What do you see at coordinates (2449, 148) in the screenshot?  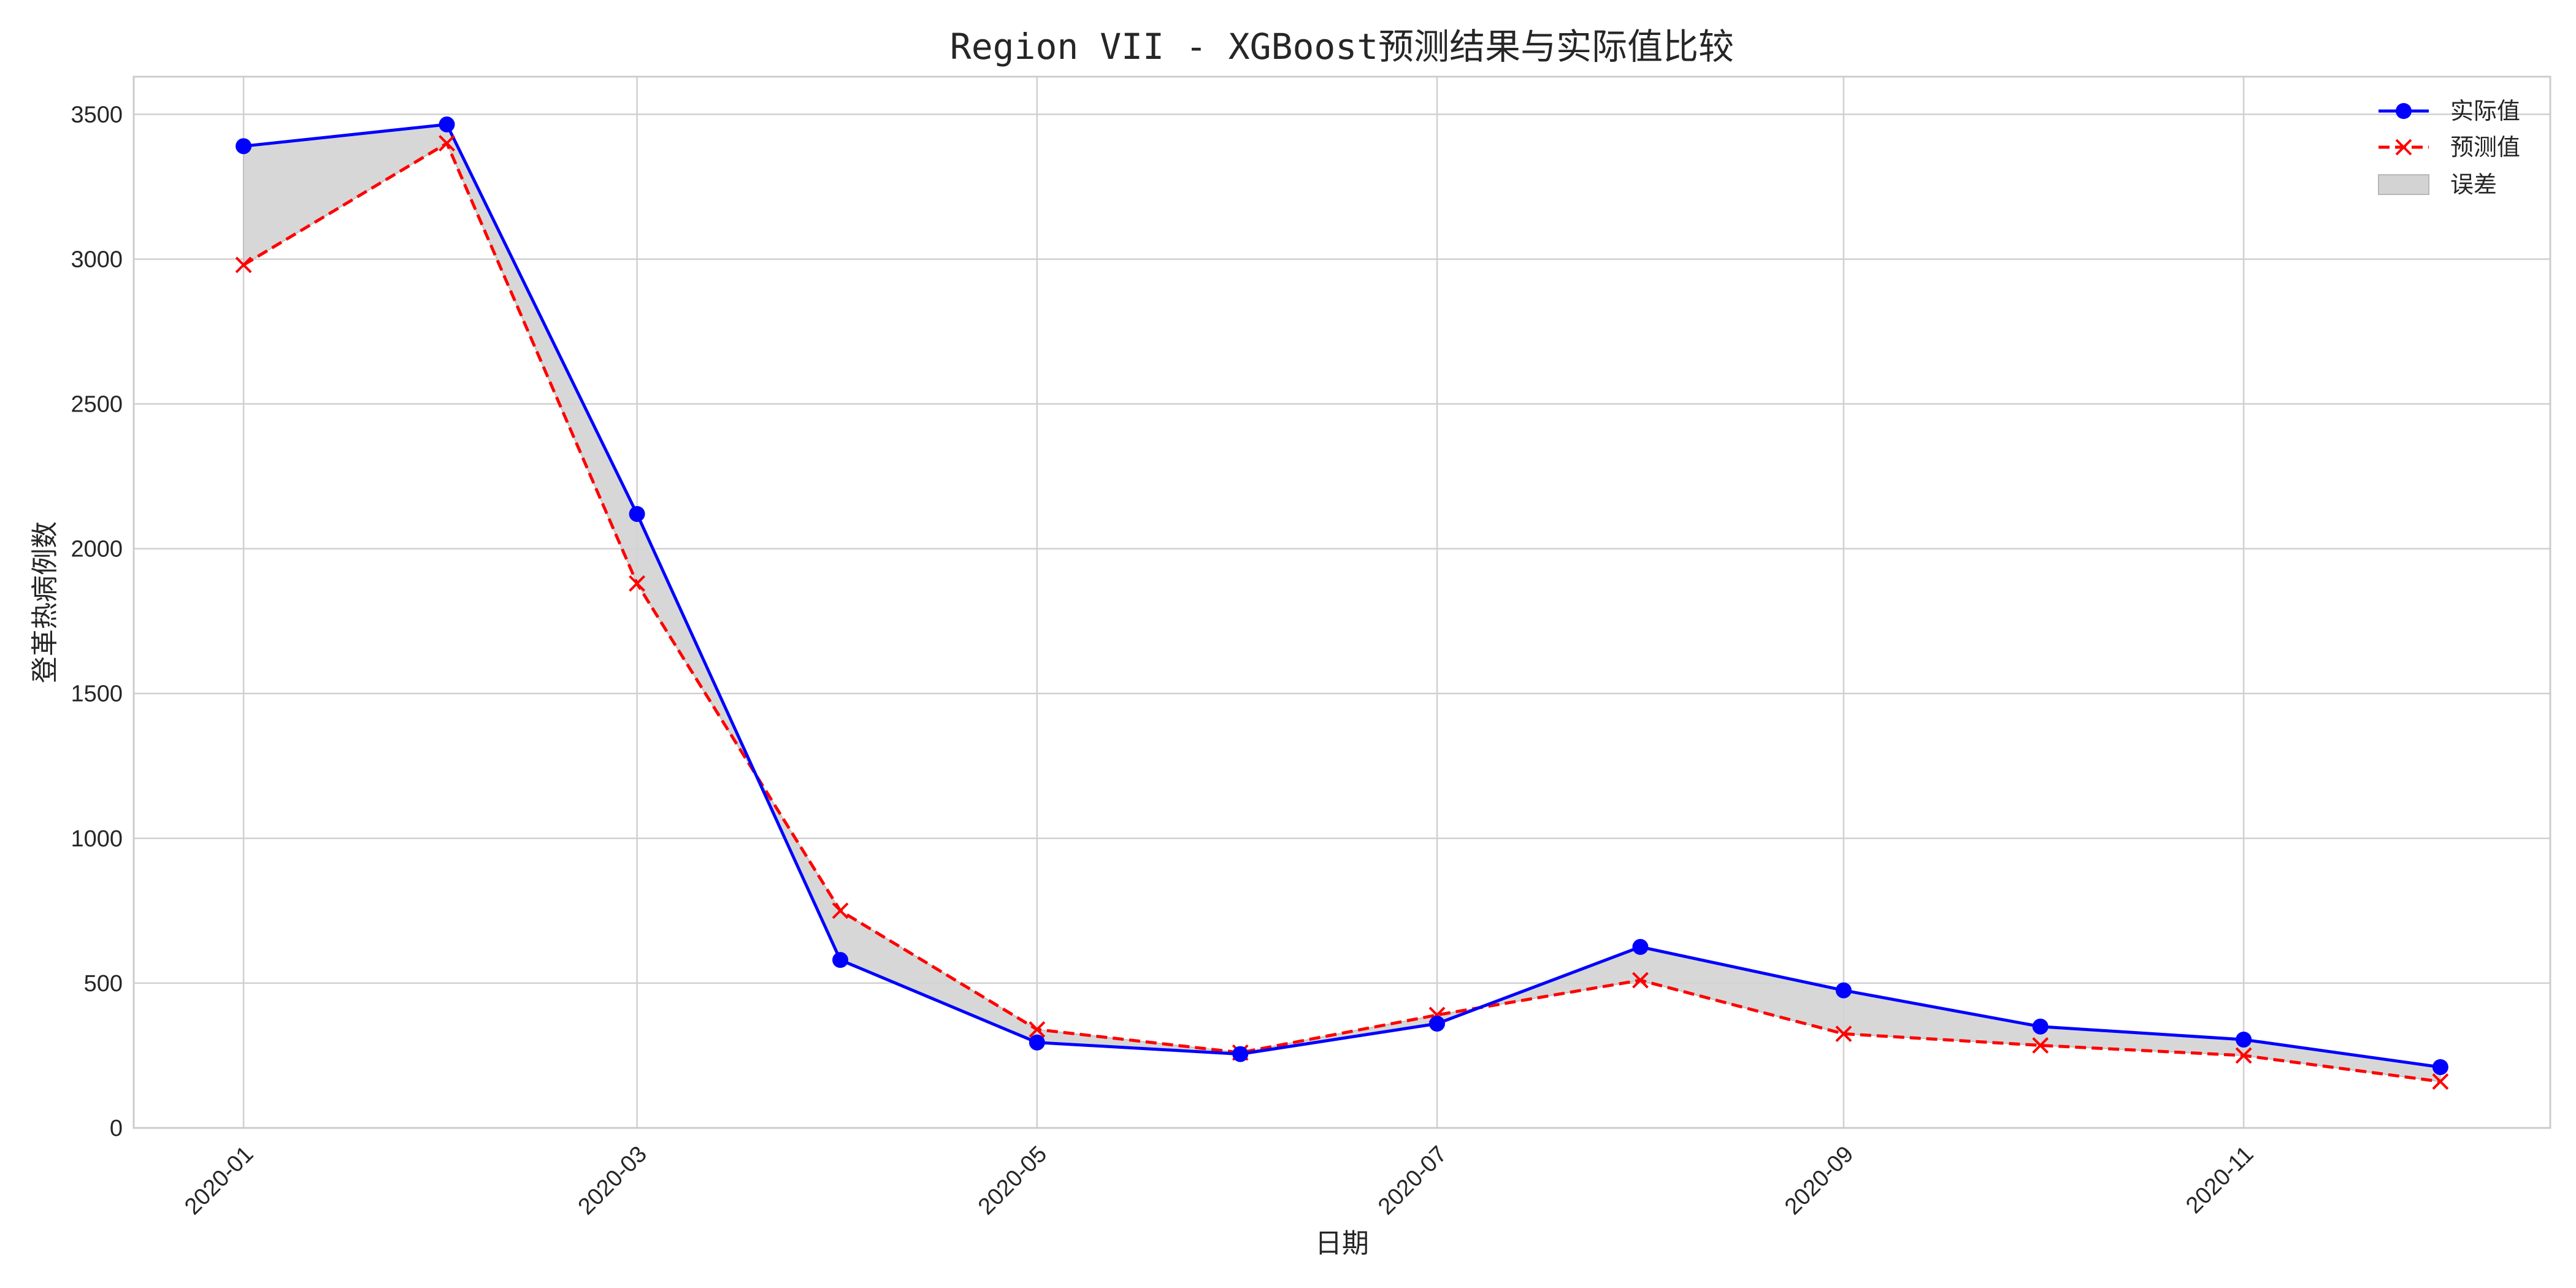 I see `legend: 实际值 预测值 误差` at bounding box center [2449, 148].